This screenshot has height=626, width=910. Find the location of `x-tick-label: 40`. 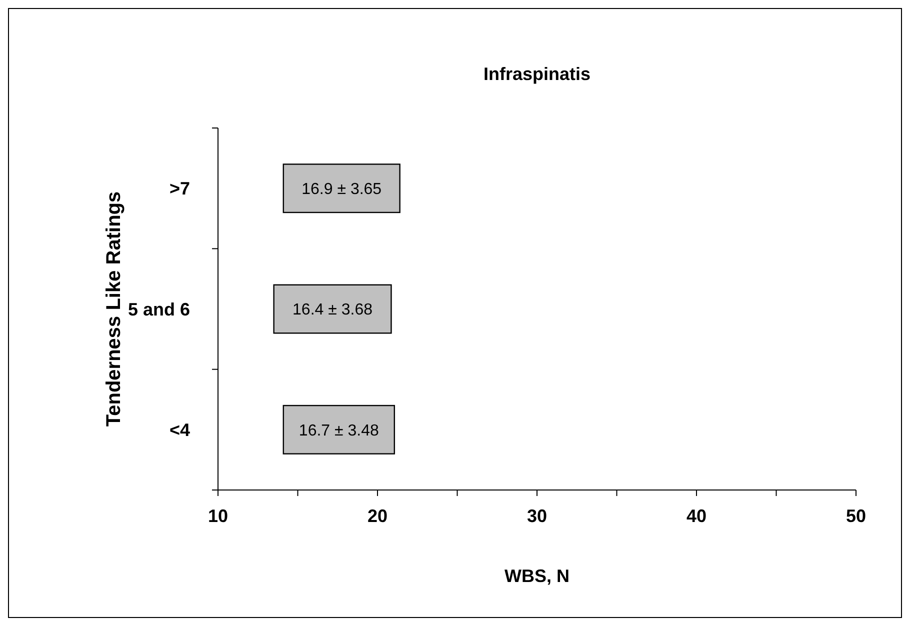

x-tick-label: 40 is located at coordinates (696, 516).